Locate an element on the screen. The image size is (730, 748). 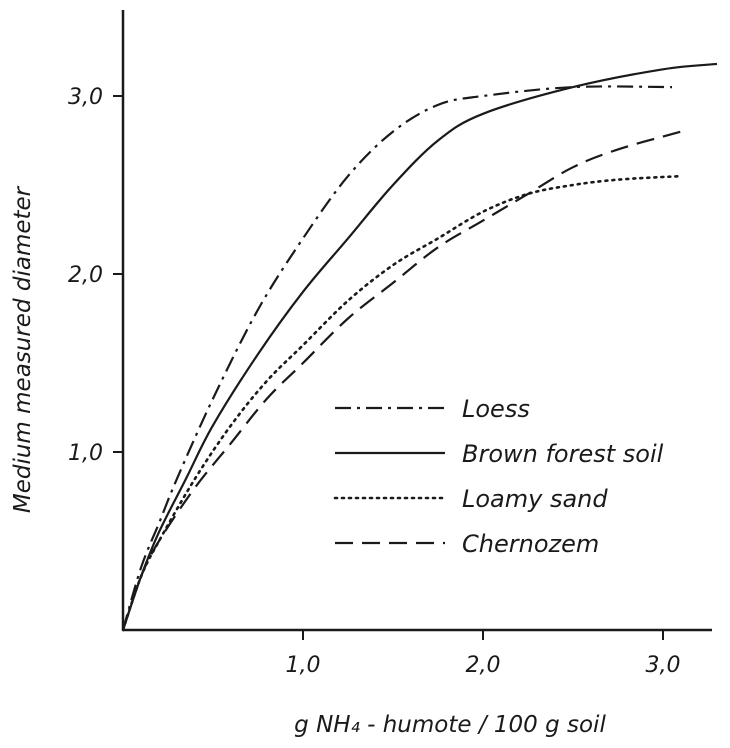
legend-label: Brown forest soil is located at coordinates (563, 454).